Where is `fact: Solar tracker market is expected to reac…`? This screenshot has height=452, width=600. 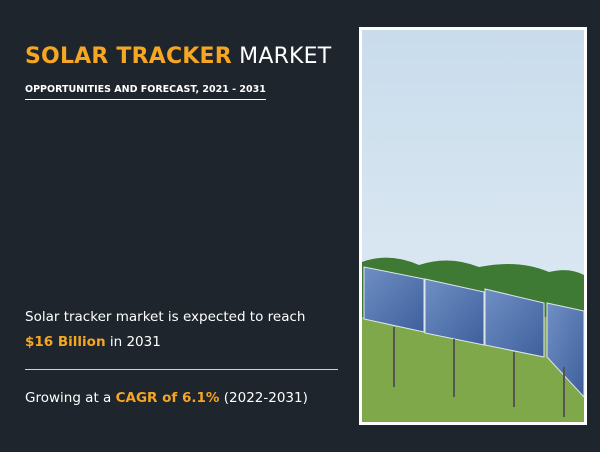
fact: Solar tracker market is expected to reac… is located at coordinates (175, 330).